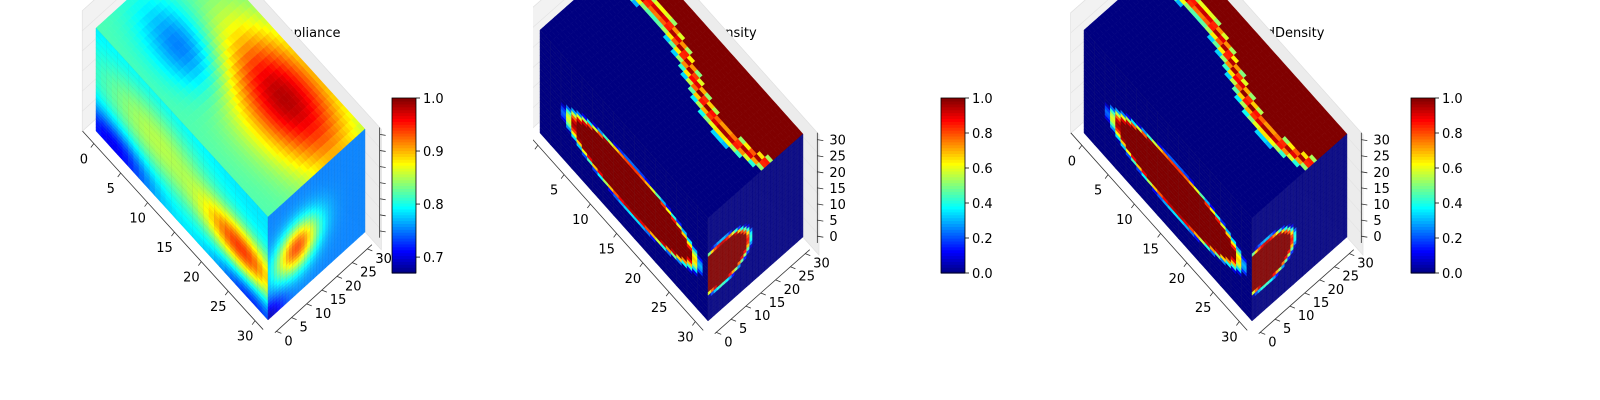  Describe the element at coordinates (172, 237) in the screenshot. I see `x-axis: 0 5 10 15 20 25 30` at that location.